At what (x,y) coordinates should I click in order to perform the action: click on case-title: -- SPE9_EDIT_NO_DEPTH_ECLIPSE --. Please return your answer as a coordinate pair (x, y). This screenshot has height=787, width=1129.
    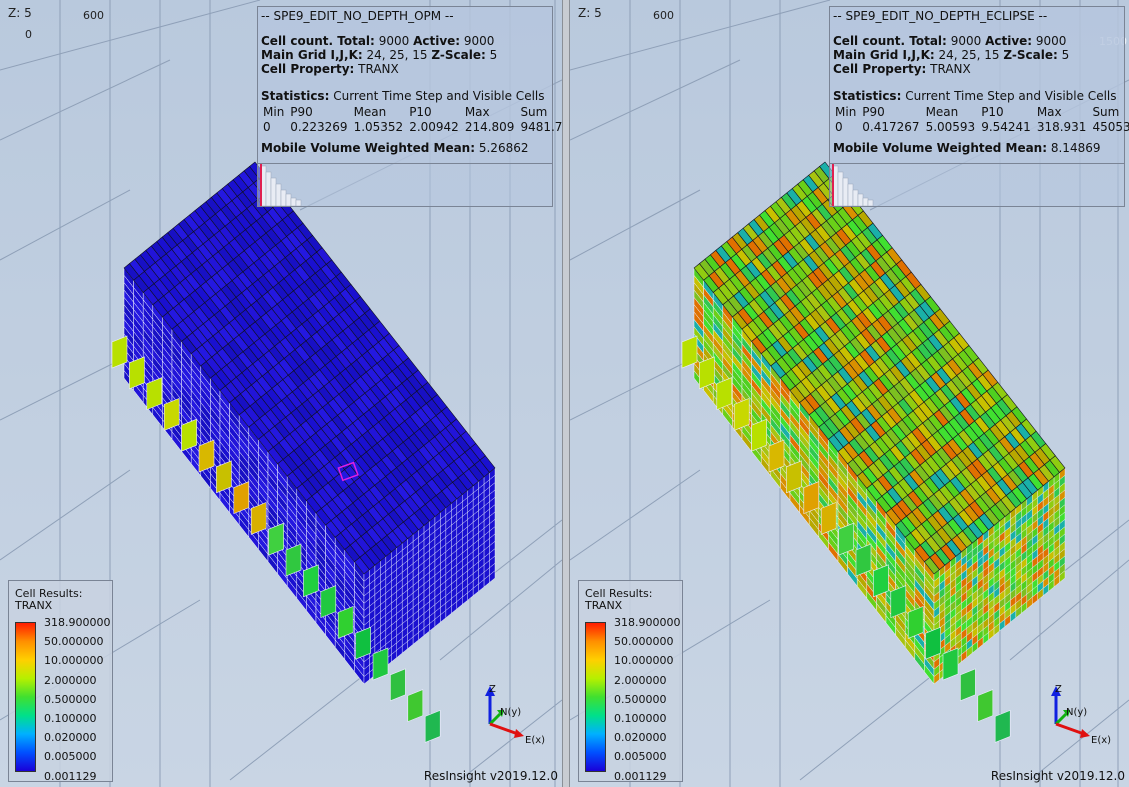
    Looking at the image, I should click on (940, 16).